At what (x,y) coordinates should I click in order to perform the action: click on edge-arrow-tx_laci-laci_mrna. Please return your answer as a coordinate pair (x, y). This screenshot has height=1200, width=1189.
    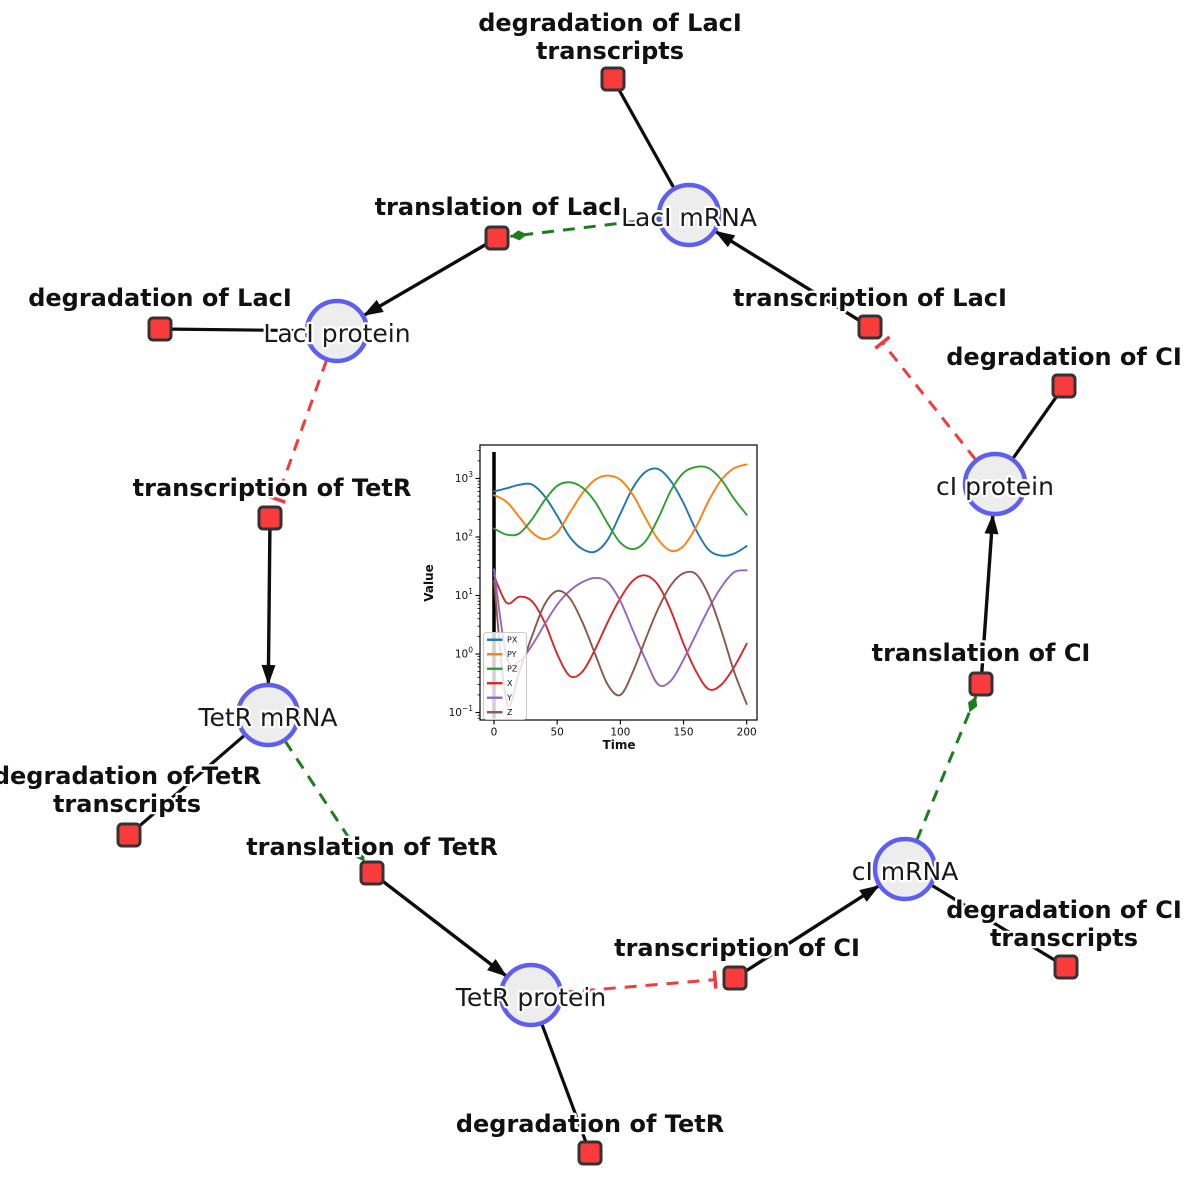
    Looking at the image, I should click on (787, 275).